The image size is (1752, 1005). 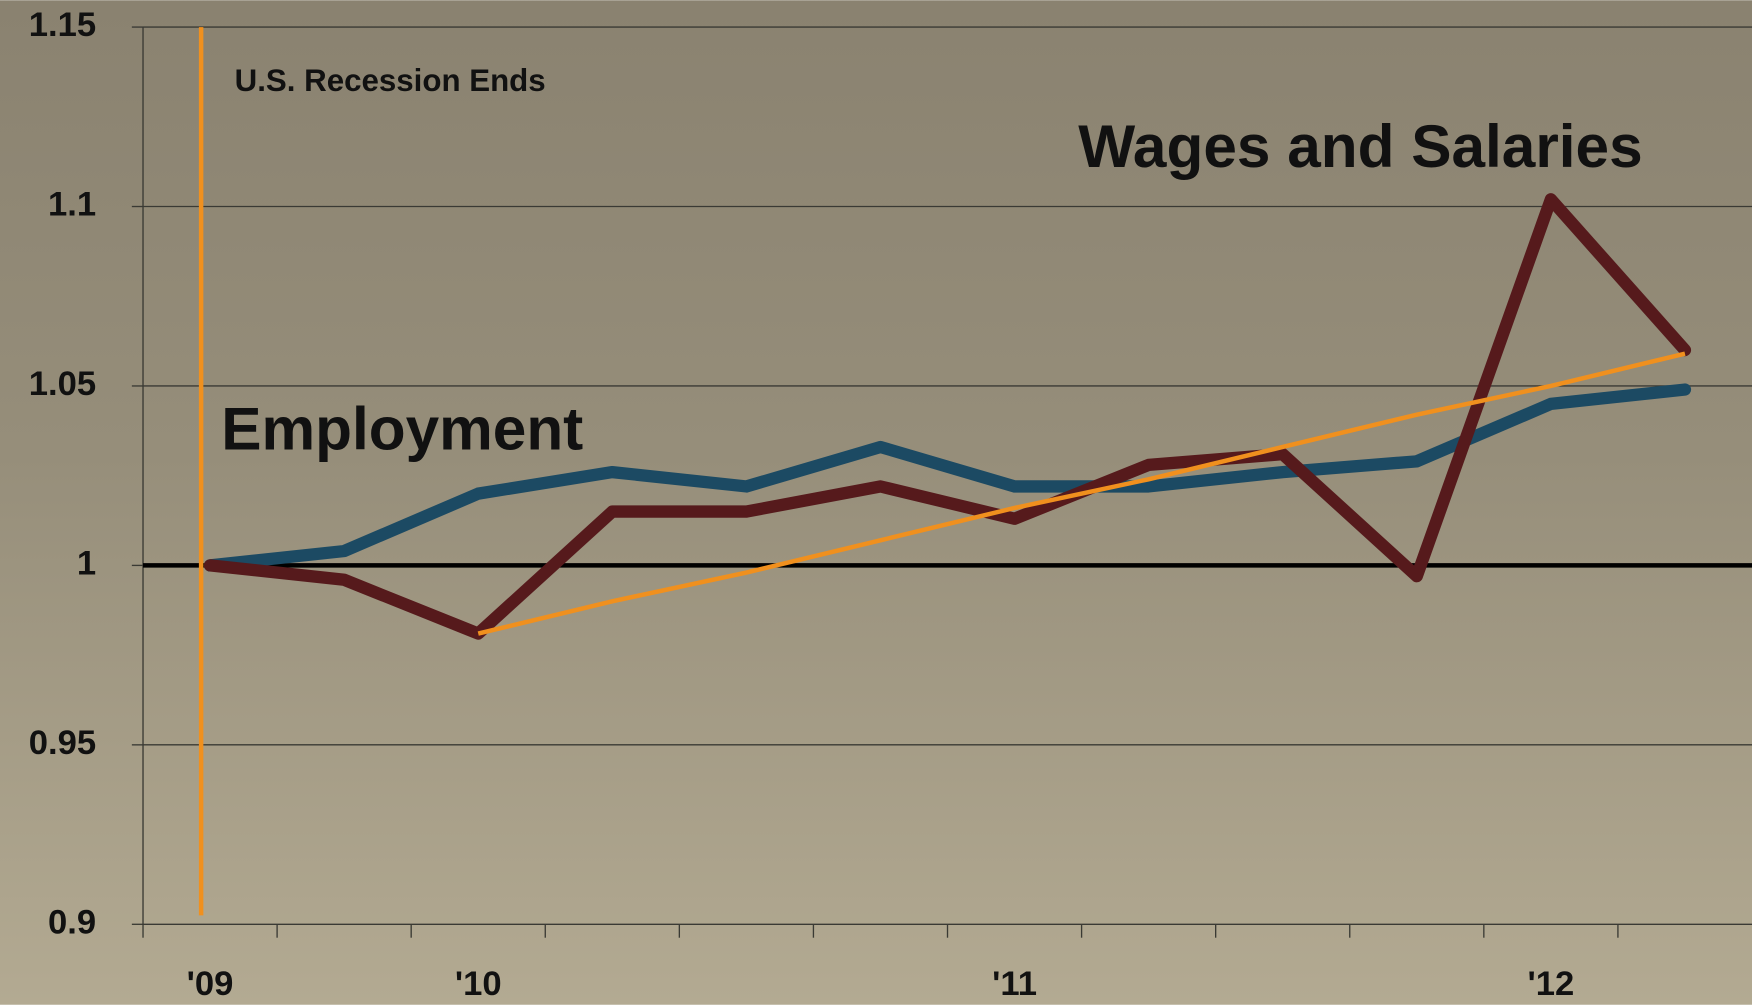 I want to click on series-label: Wages and Salaries, so click(x=1360, y=146).